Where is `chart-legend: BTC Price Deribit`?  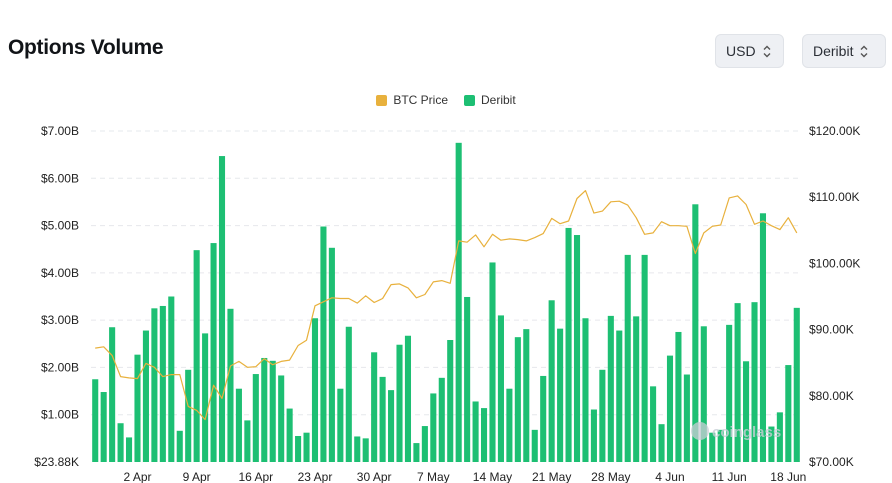 chart-legend: BTC Price Deribit is located at coordinates (446, 100).